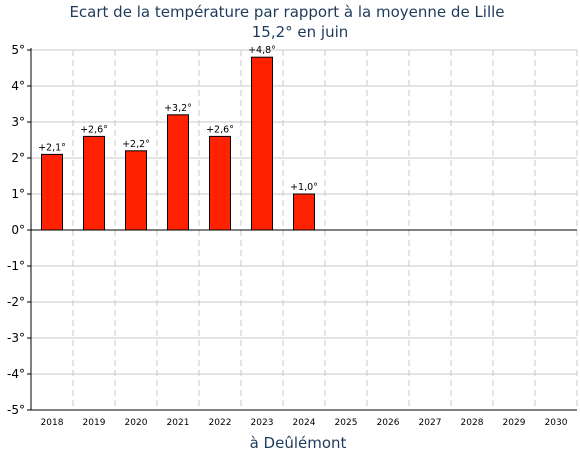 The height and width of the screenshot is (460, 580). Describe the element at coordinates (94, 183) in the screenshot. I see `bar-2019` at that location.